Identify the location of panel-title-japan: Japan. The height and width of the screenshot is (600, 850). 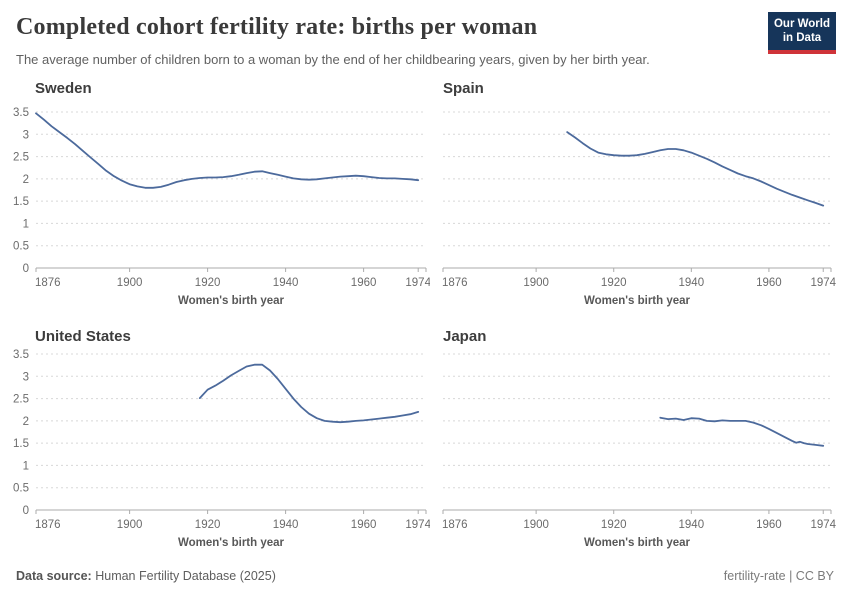
(465, 336).